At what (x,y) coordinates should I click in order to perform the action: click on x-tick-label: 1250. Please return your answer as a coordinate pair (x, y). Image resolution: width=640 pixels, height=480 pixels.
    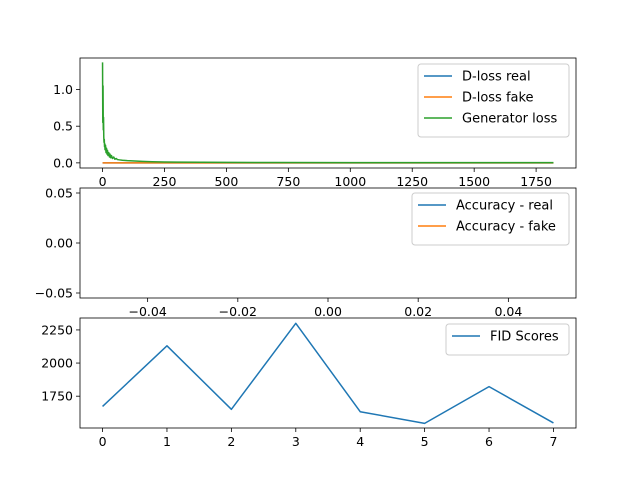
    Looking at the image, I should click on (412, 181).